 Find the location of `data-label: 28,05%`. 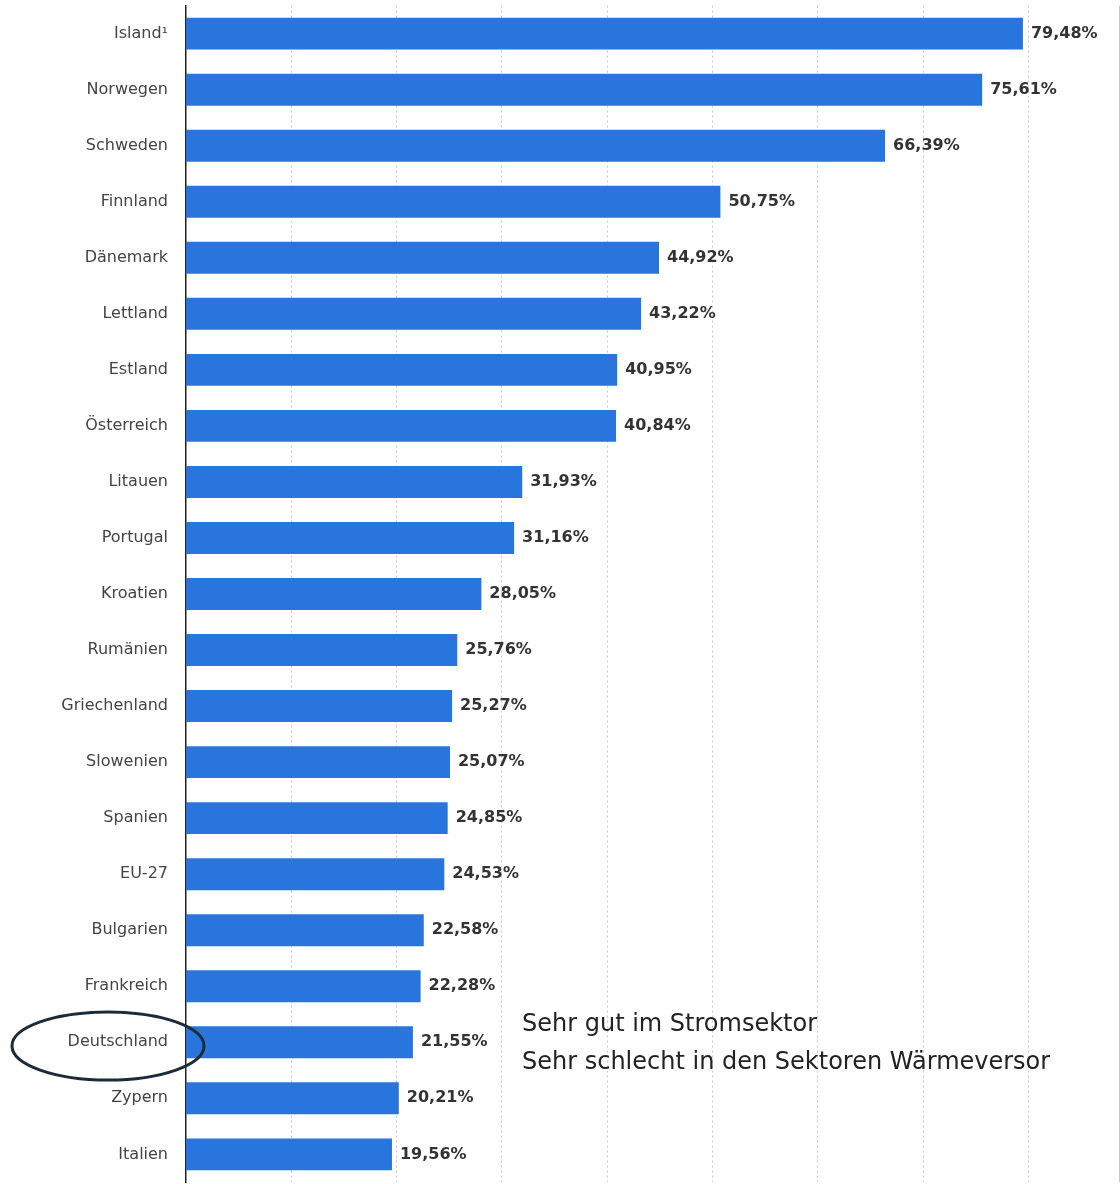

data-label: 28,05% is located at coordinates (522, 593).